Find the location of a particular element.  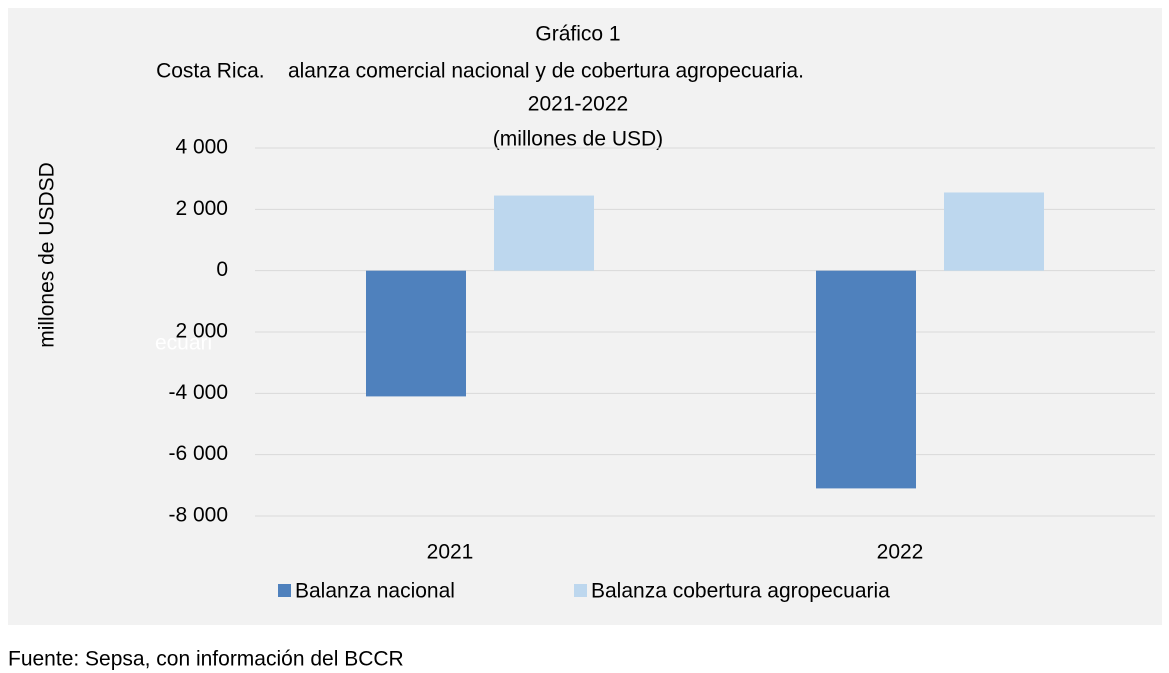

legend-label: Balanza nacional is located at coordinates (375, 591).